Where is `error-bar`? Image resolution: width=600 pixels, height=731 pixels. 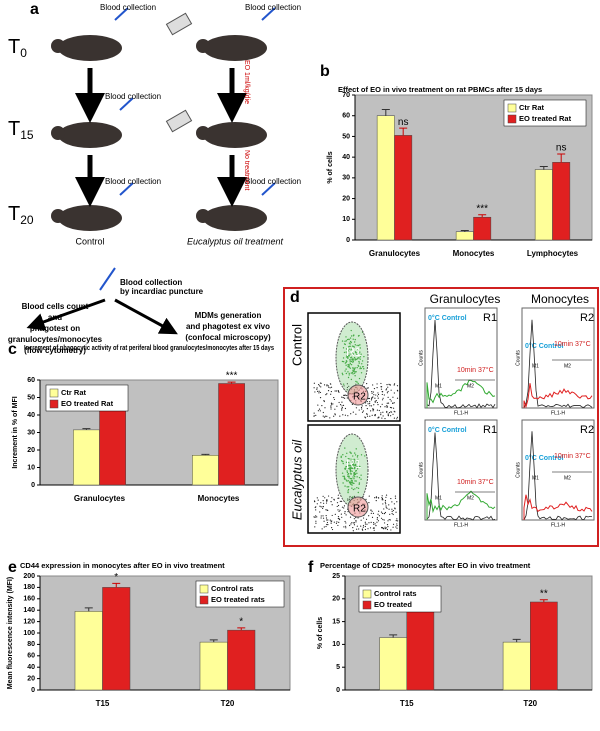
error-bar is located at coordinates (543, 167).